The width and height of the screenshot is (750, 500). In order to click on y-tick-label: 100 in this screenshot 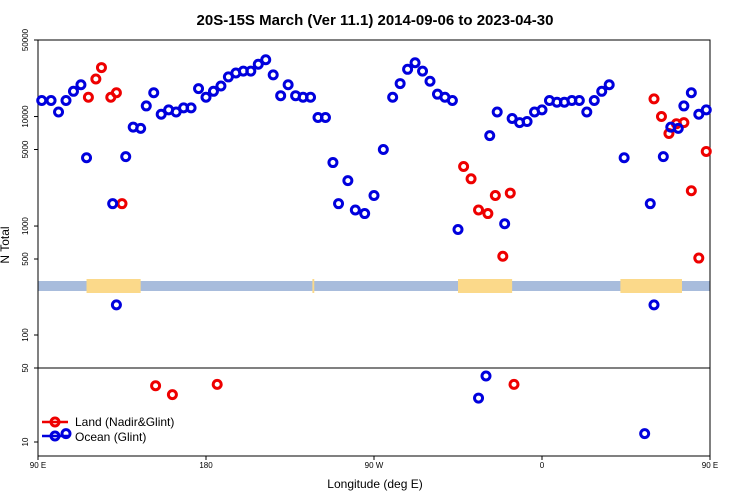, I will do `click(25, 335)`.